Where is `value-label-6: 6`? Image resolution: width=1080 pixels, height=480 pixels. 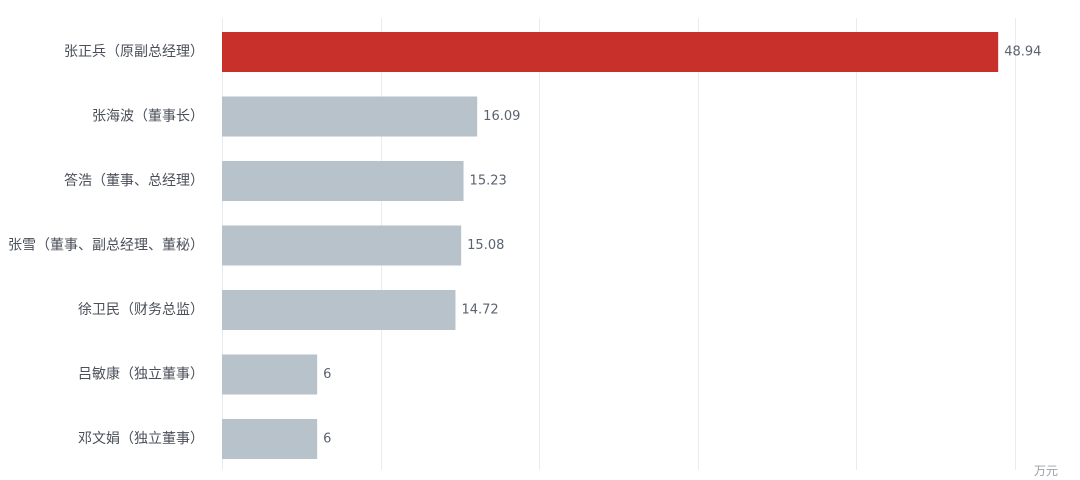 value-label-6: 6 is located at coordinates (327, 439).